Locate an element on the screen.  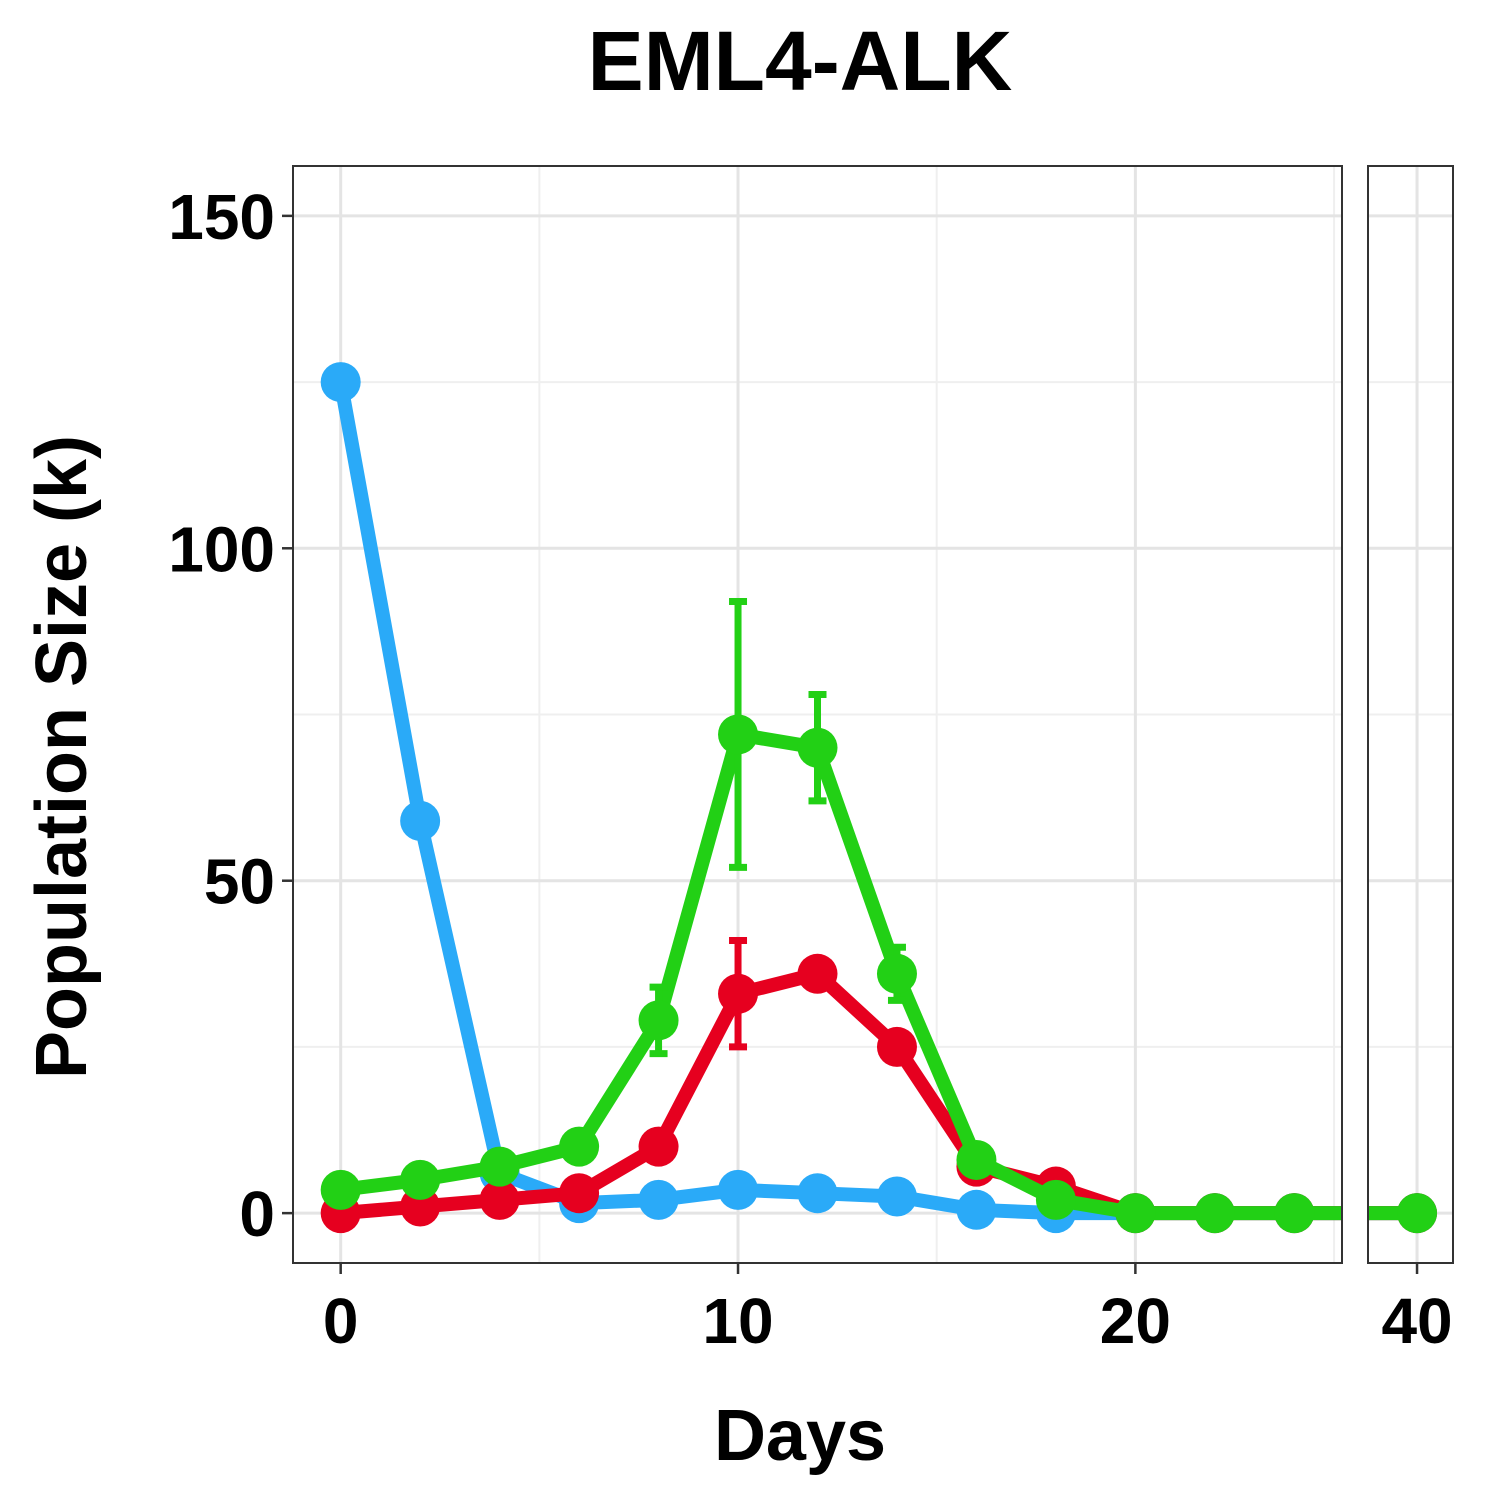
y-tick-label: 50 is located at coordinates (239, 882).